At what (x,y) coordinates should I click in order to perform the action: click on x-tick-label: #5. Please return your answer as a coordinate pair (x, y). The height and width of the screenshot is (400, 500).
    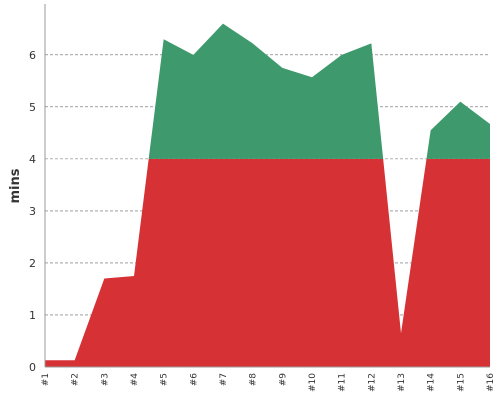
    Looking at the image, I should click on (165, 379).